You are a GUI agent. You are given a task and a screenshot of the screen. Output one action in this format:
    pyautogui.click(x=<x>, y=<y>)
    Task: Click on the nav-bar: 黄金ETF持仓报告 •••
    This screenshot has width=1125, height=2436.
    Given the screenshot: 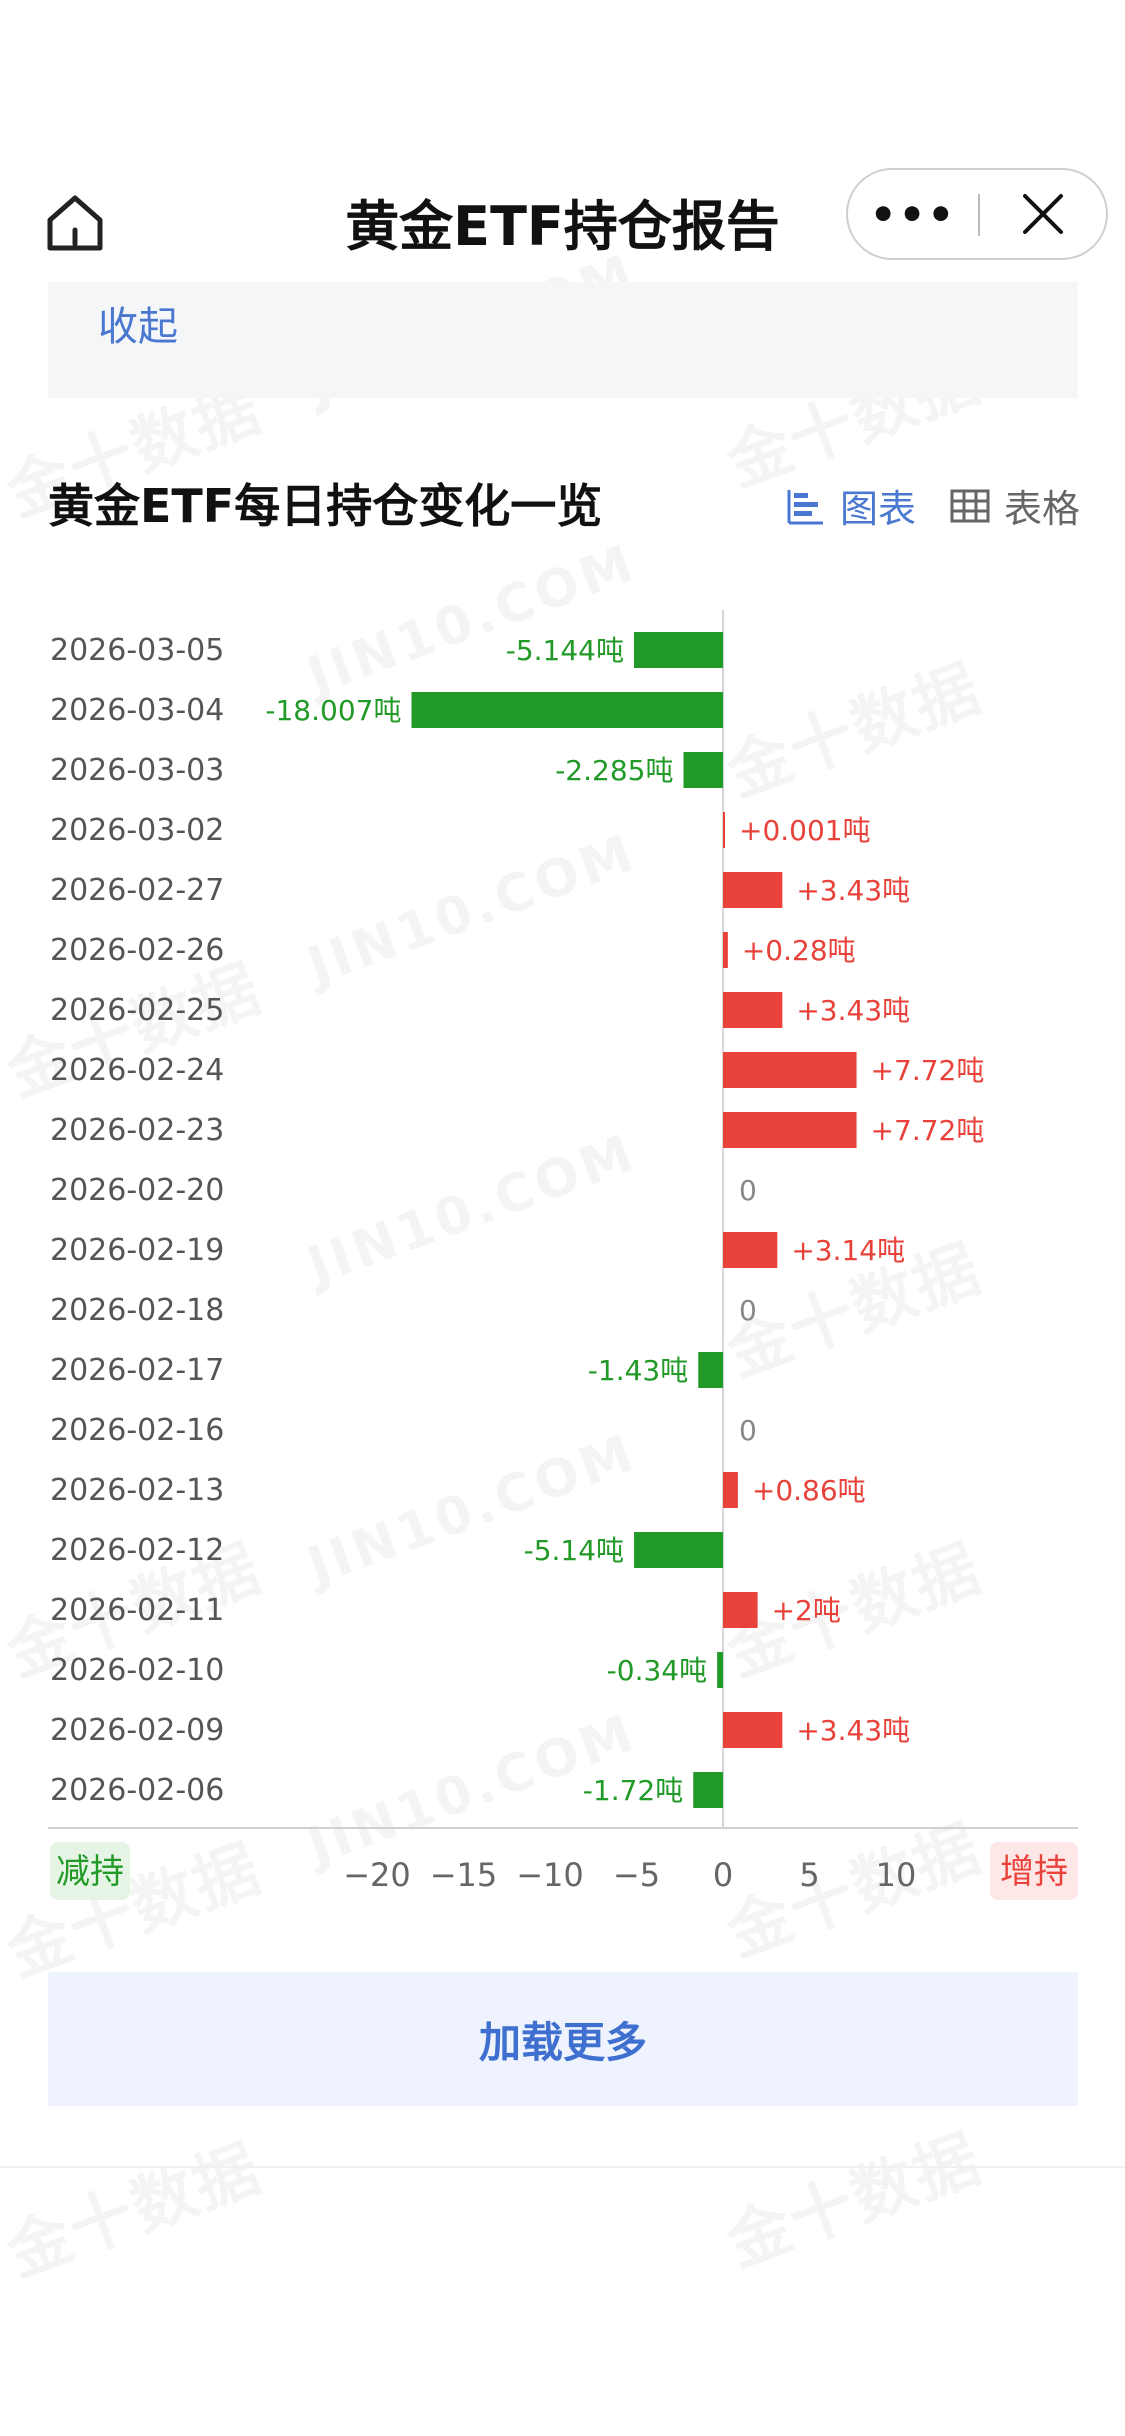 What is the action you would take?
    pyautogui.click(x=562, y=215)
    